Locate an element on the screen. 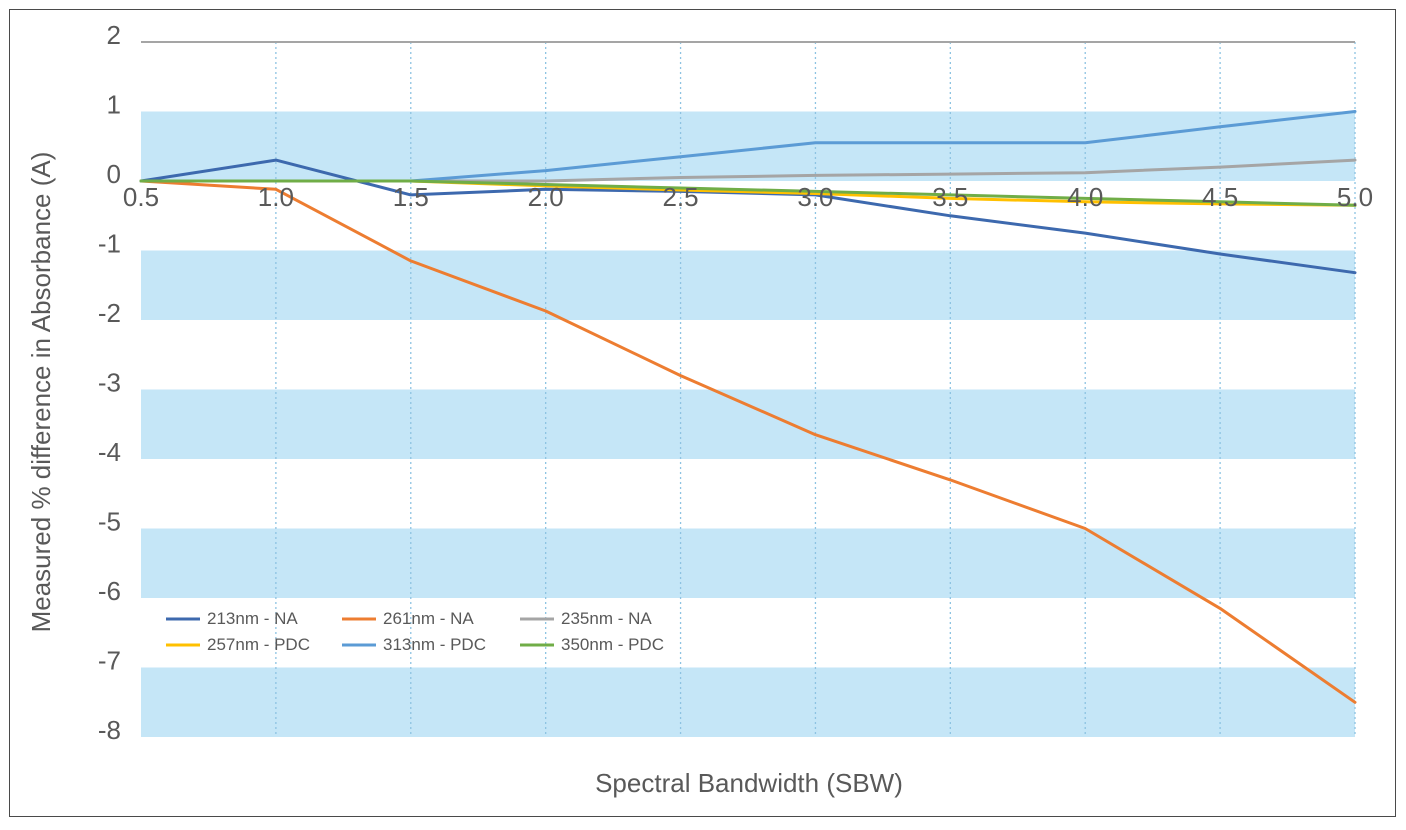  x-axis-title: Spectral Bandwidth (SBW) is located at coordinates (749, 783).